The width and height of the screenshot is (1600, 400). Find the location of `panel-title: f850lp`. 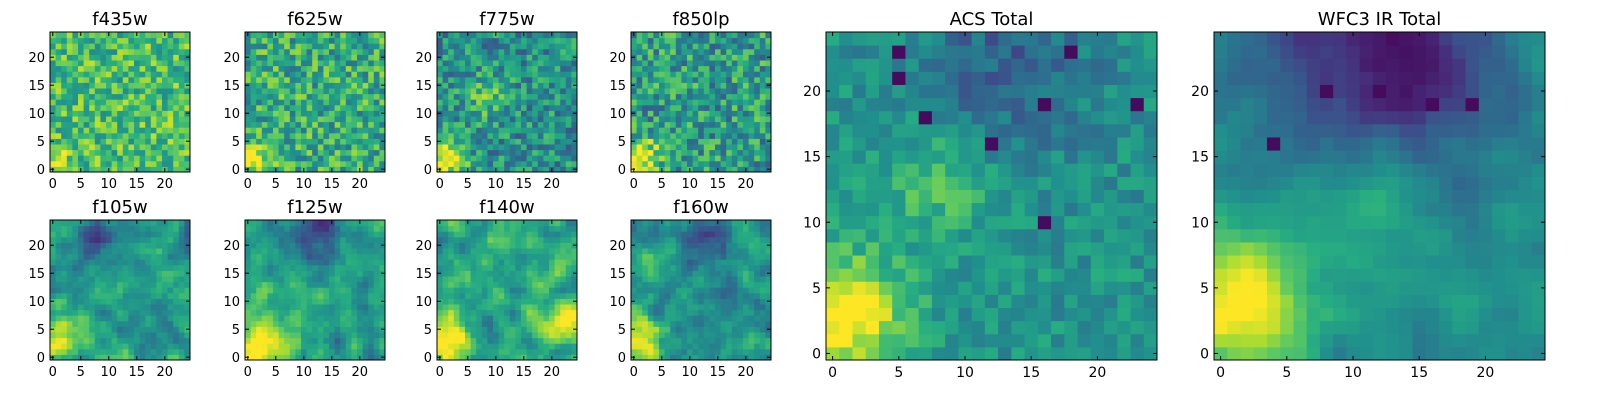

panel-title: f850lp is located at coordinates (700, 19).